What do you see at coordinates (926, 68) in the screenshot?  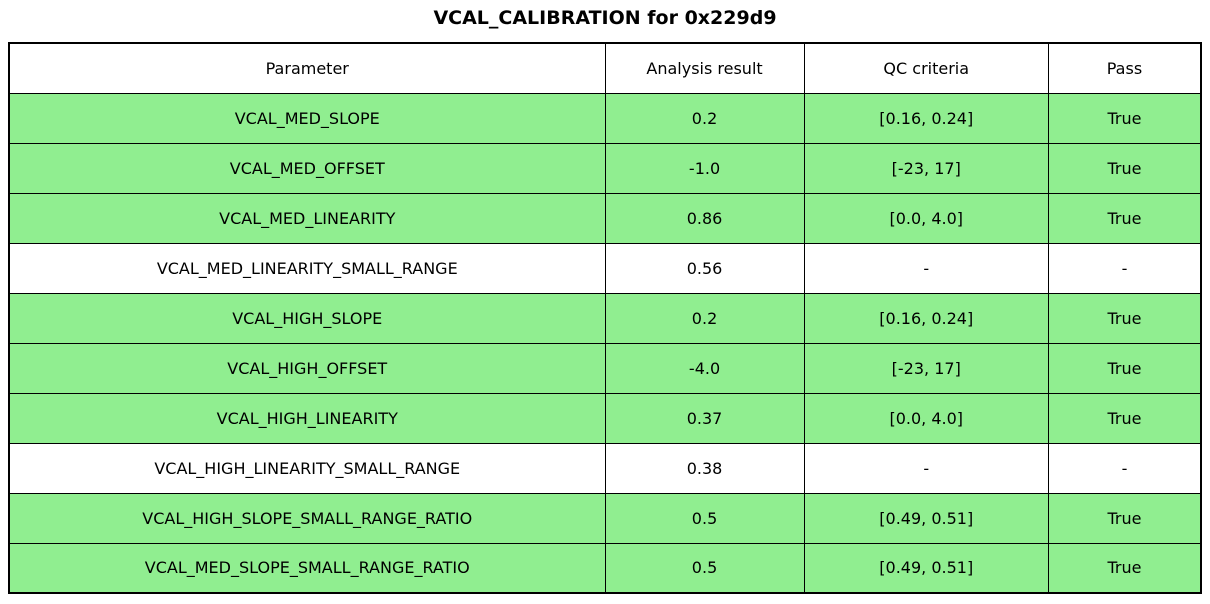 I see `col-header-qc-criteria: QC criteria` at bounding box center [926, 68].